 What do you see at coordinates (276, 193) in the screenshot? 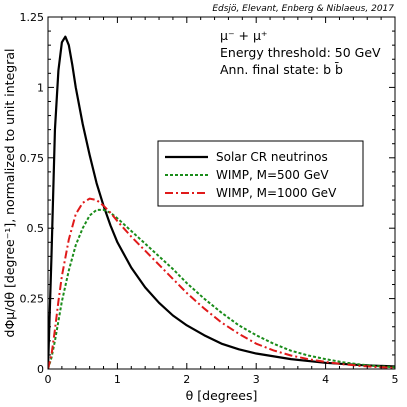
I see `legend-label-3: WIMP, M=1000 GeV` at bounding box center [276, 193].